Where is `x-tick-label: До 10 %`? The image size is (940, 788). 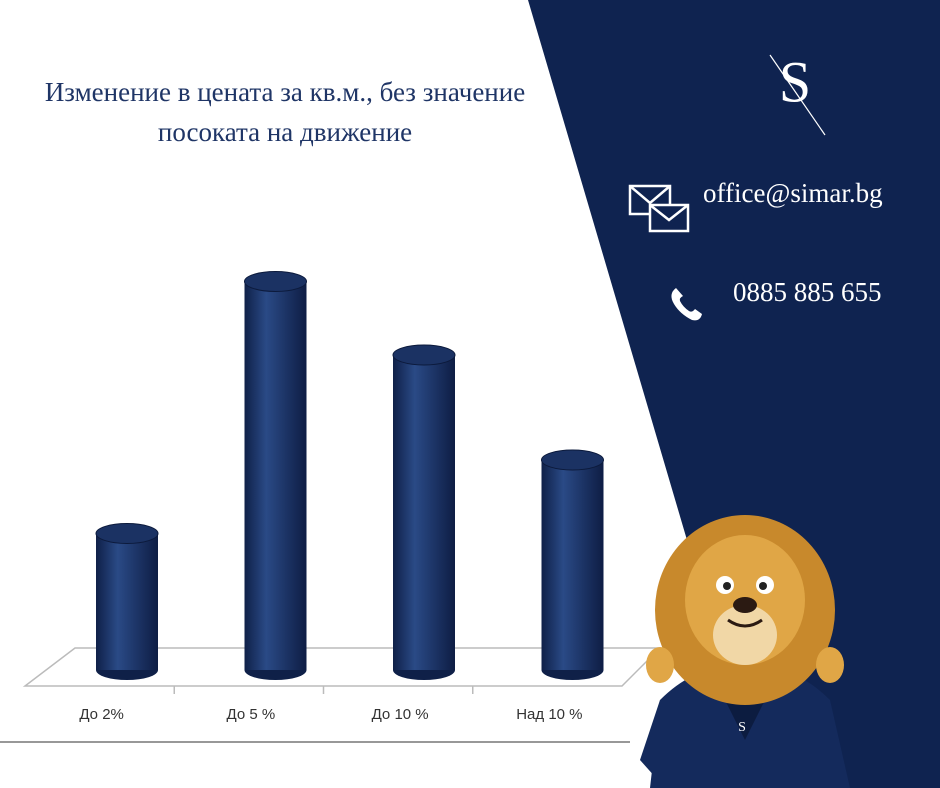
x-tick-label: До 10 % is located at coordinates (400, 714).